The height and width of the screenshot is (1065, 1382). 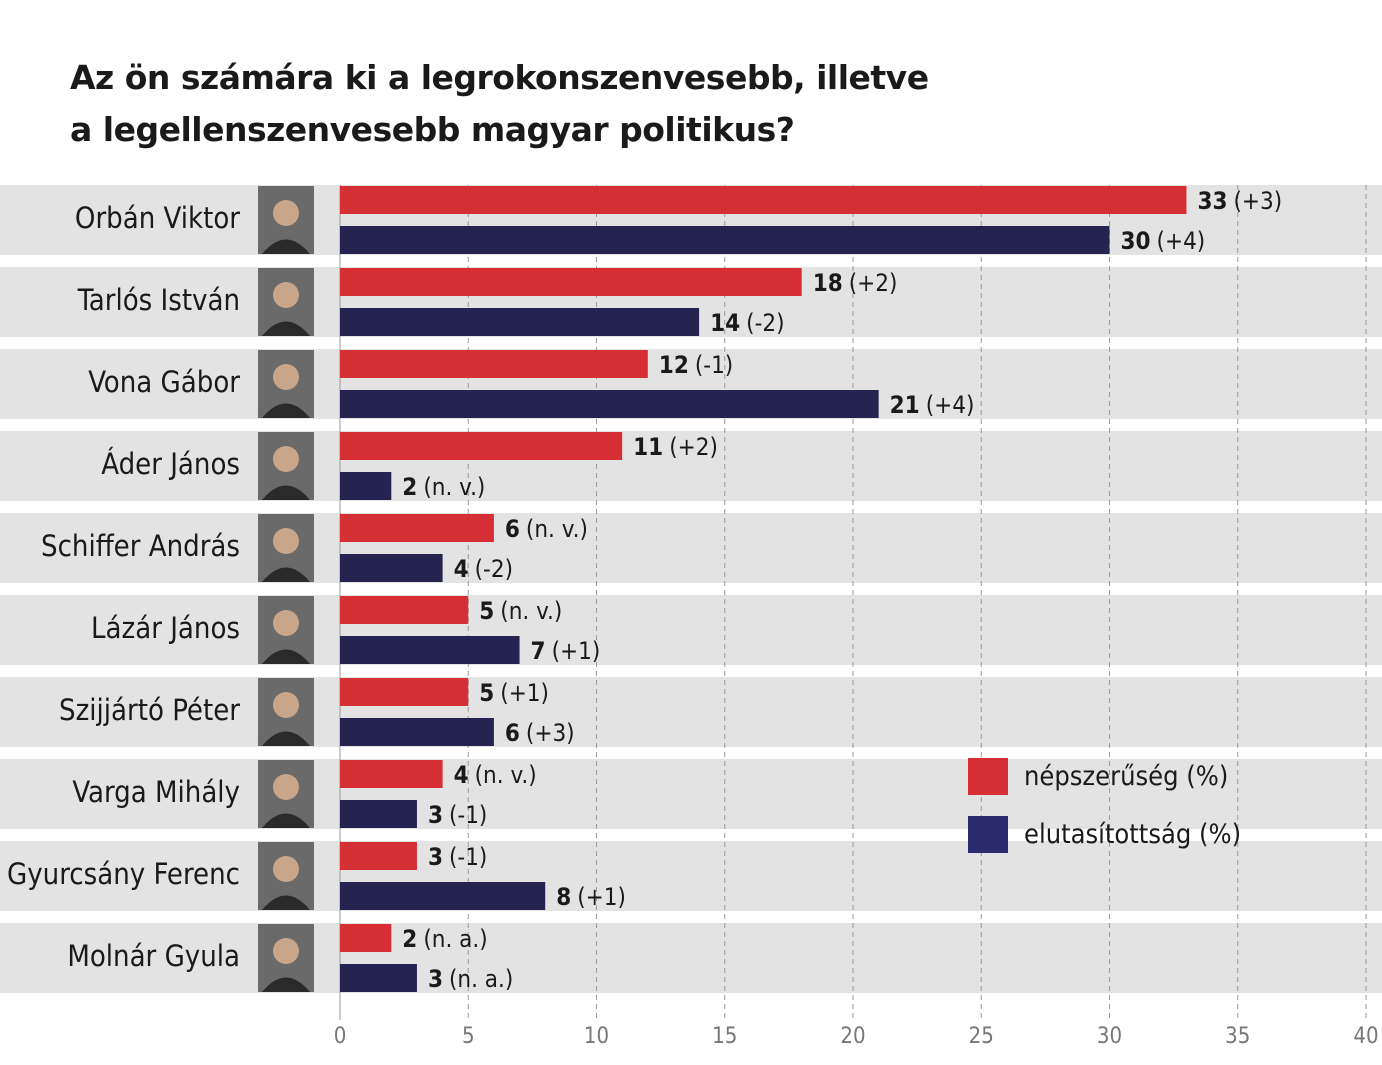 I want to click on data-label-nepszeruseg-tarlos-istvan: 18 (+2), so click(x=855, y=283).